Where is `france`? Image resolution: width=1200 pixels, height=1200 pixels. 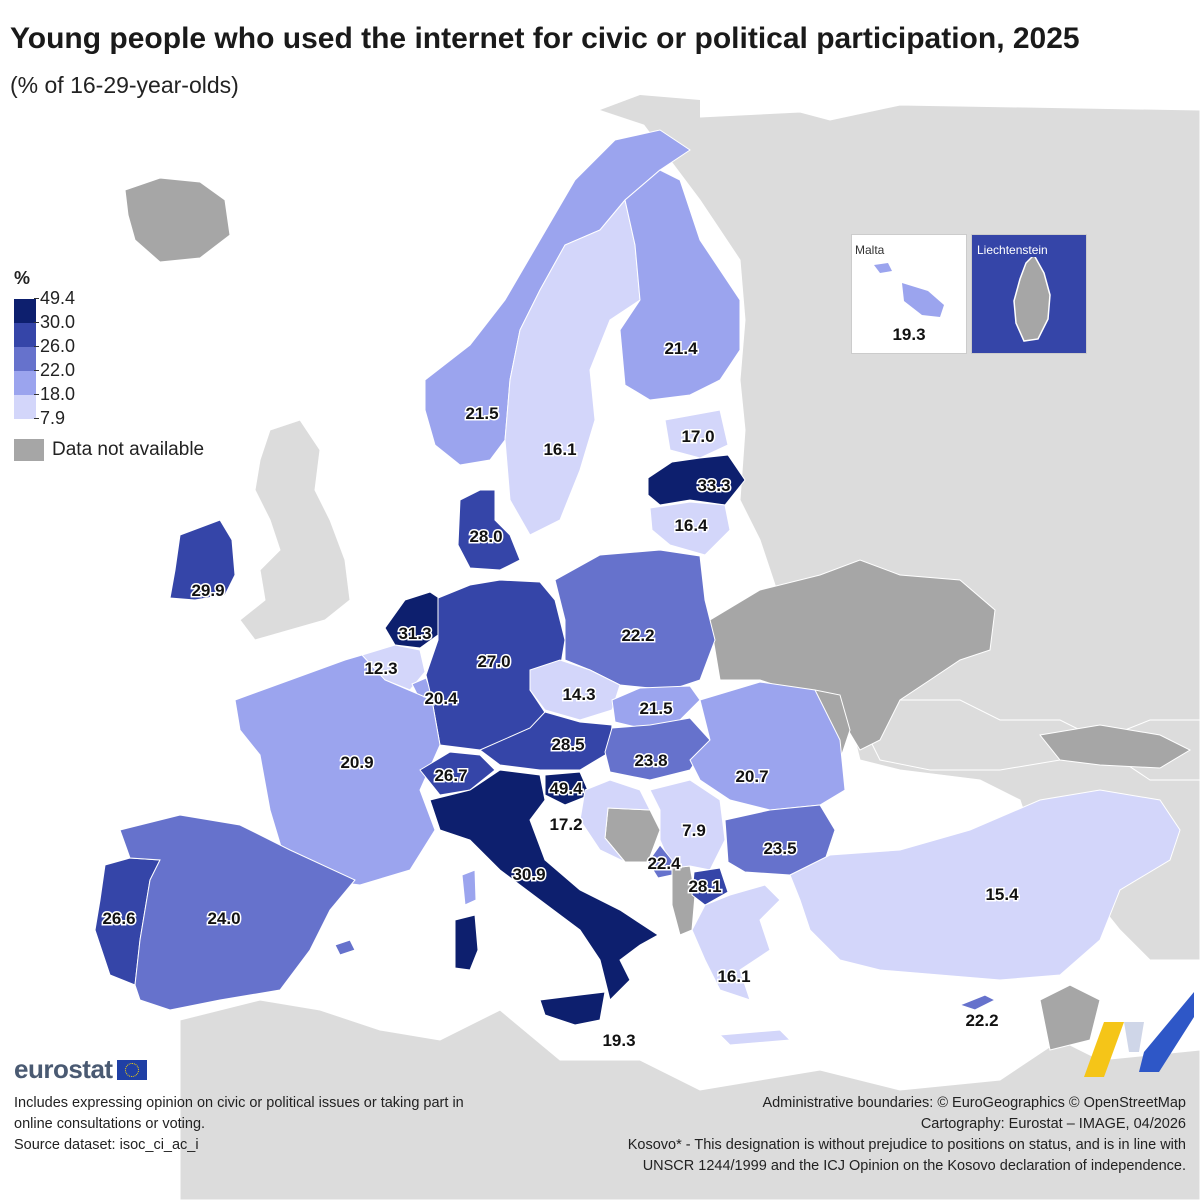
france is located at coordinates (337, 770).